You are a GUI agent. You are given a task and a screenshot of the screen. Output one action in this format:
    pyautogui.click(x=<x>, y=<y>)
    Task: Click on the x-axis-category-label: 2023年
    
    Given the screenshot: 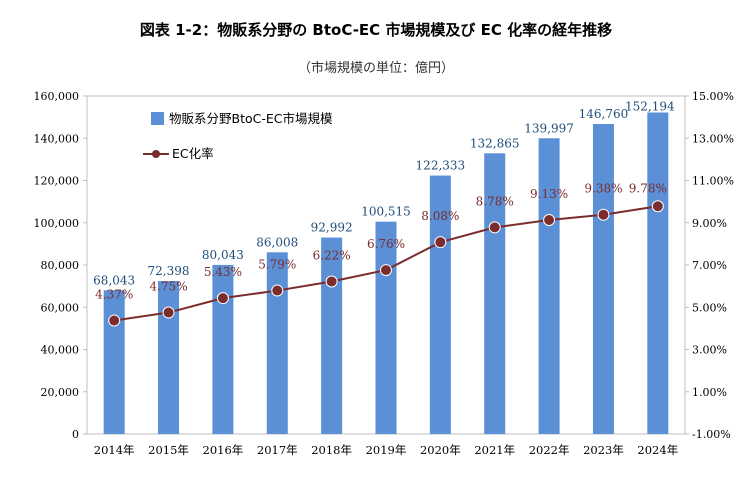 What is the action you would take?
    pyautogui.click(x=603, y=450)
    